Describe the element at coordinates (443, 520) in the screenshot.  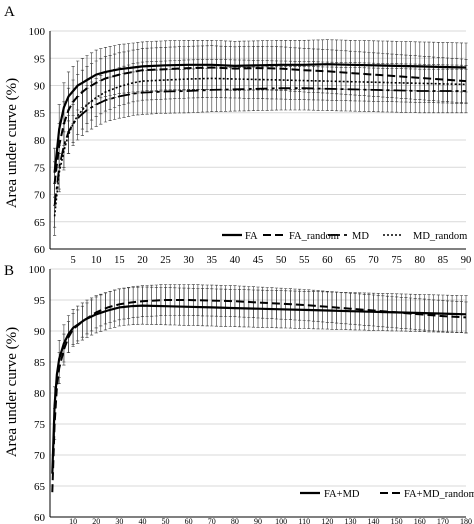
I see `x-tick-label: 170` at that location.